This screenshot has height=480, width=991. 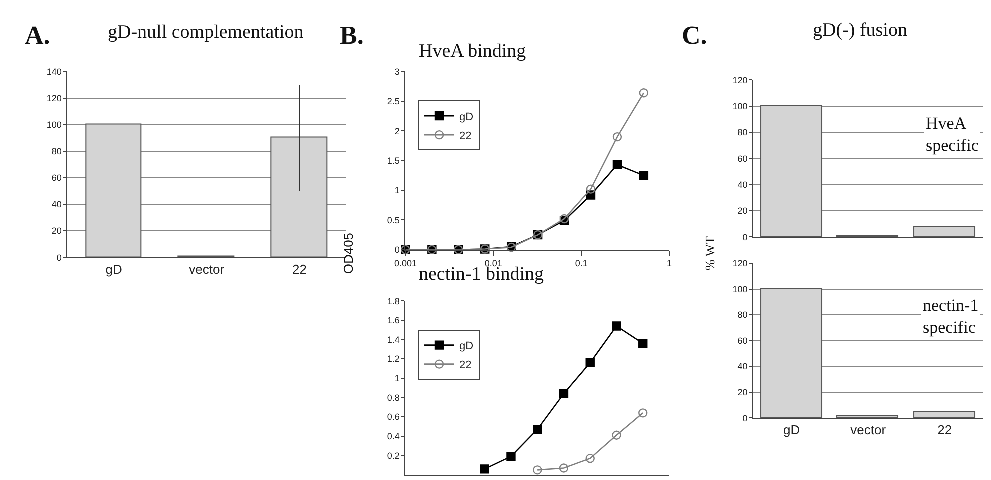 What do you see at coordinates (393, 437) in the screenshot?
I see `y-tick-label: 0.4` at bounding box center [393, 437].